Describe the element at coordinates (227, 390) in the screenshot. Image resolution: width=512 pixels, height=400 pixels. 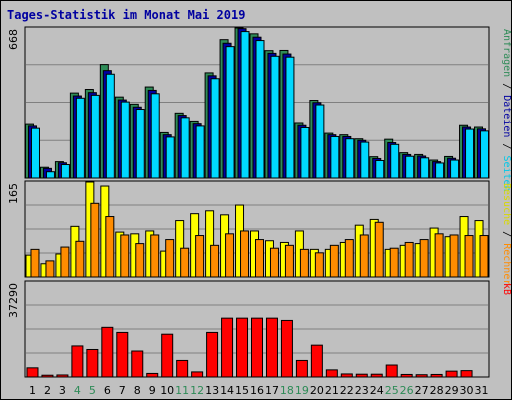
I see `x-tick-label-day-14: 14` at that location.